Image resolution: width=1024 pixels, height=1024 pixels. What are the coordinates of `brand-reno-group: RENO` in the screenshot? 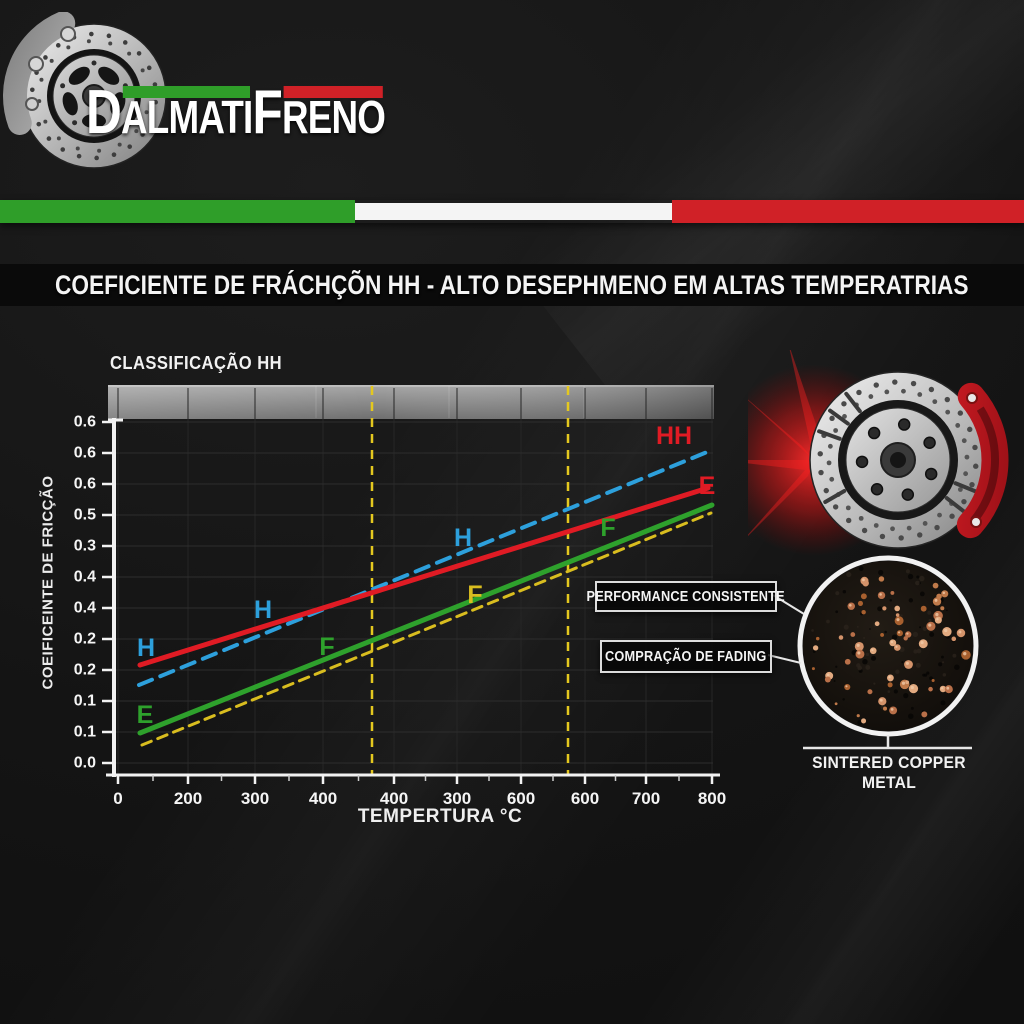 It's located at (333, 114).